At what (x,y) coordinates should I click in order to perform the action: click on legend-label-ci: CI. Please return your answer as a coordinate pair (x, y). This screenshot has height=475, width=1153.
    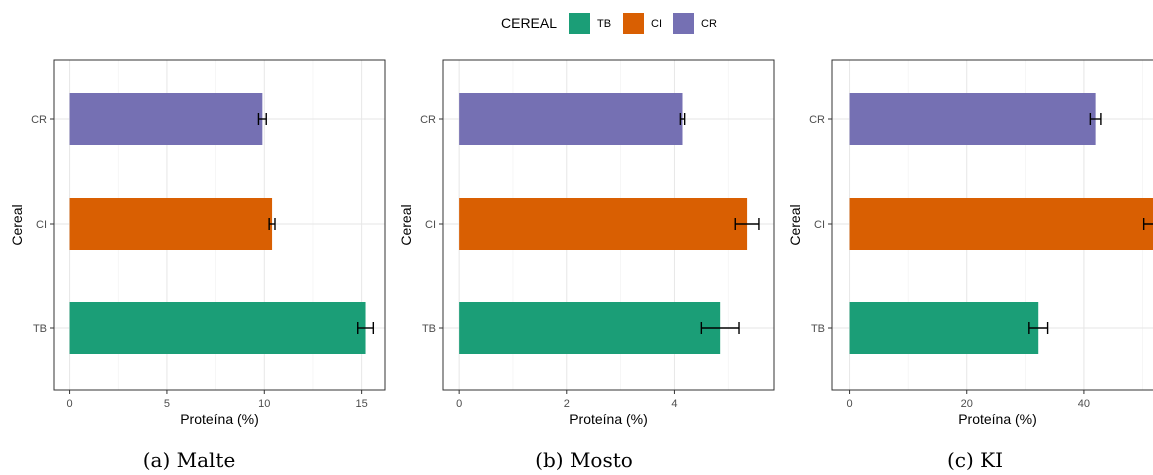
    Looking at the image, I should click on (656, 24).